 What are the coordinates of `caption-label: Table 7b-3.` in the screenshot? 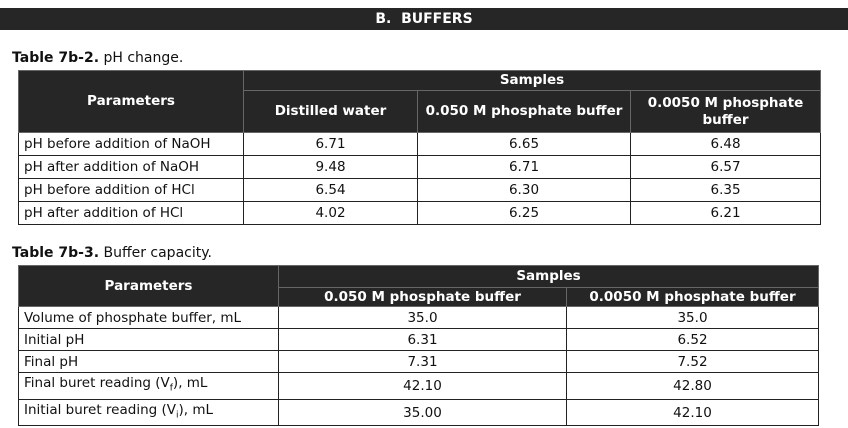 It's located at (56, 253).